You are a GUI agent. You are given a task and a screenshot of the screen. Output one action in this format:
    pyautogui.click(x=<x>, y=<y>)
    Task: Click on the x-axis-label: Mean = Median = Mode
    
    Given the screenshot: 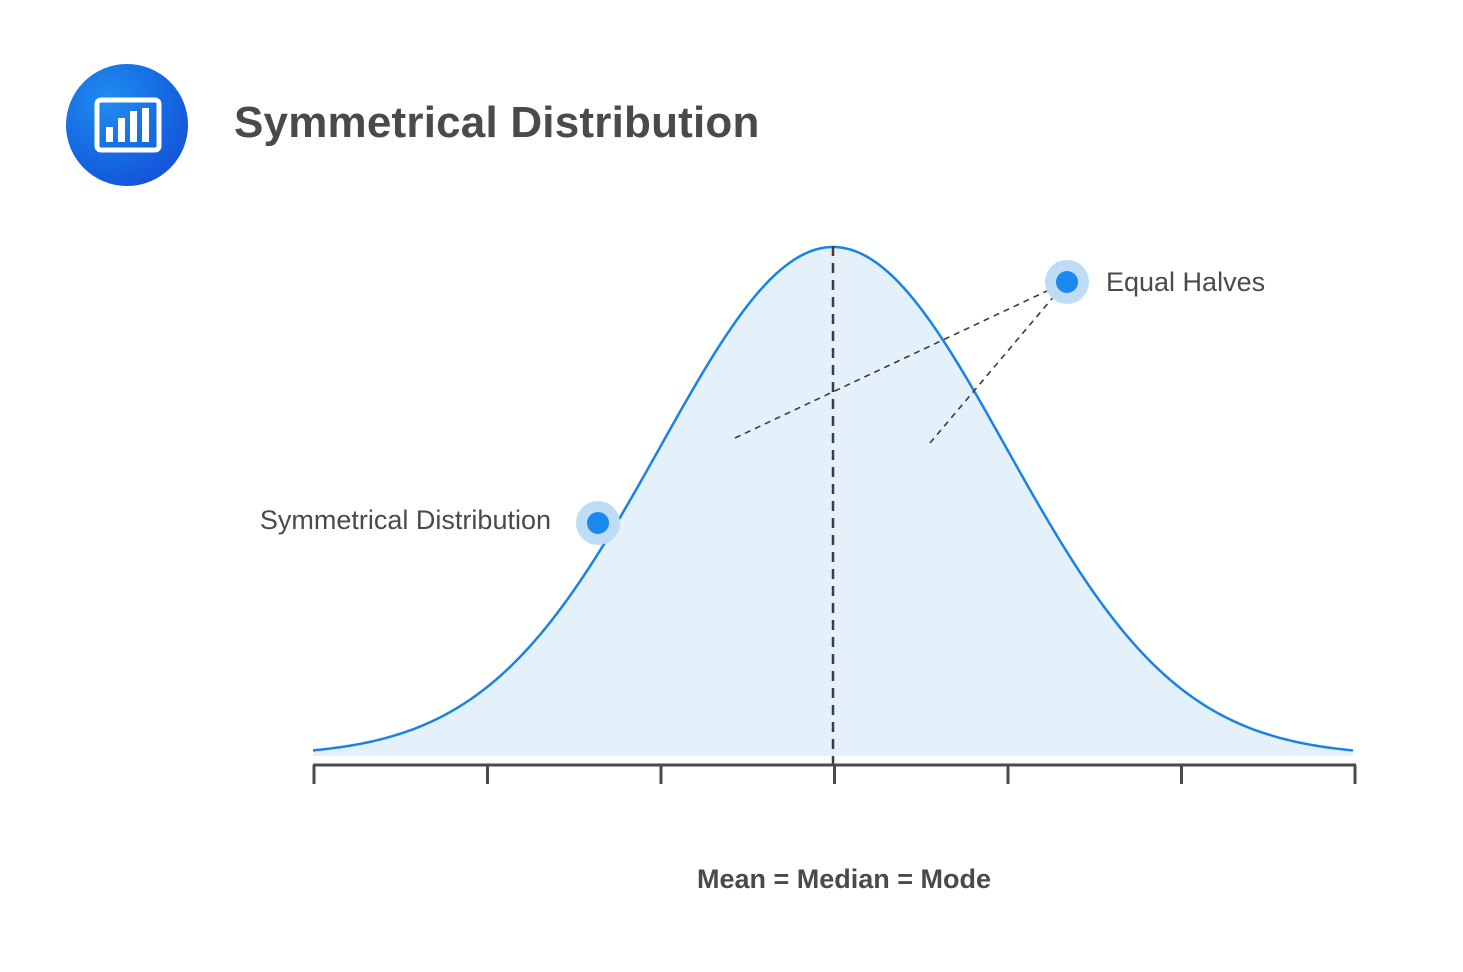 What is the action you would take?
    pyautogui.click(x=844, y=879)
    